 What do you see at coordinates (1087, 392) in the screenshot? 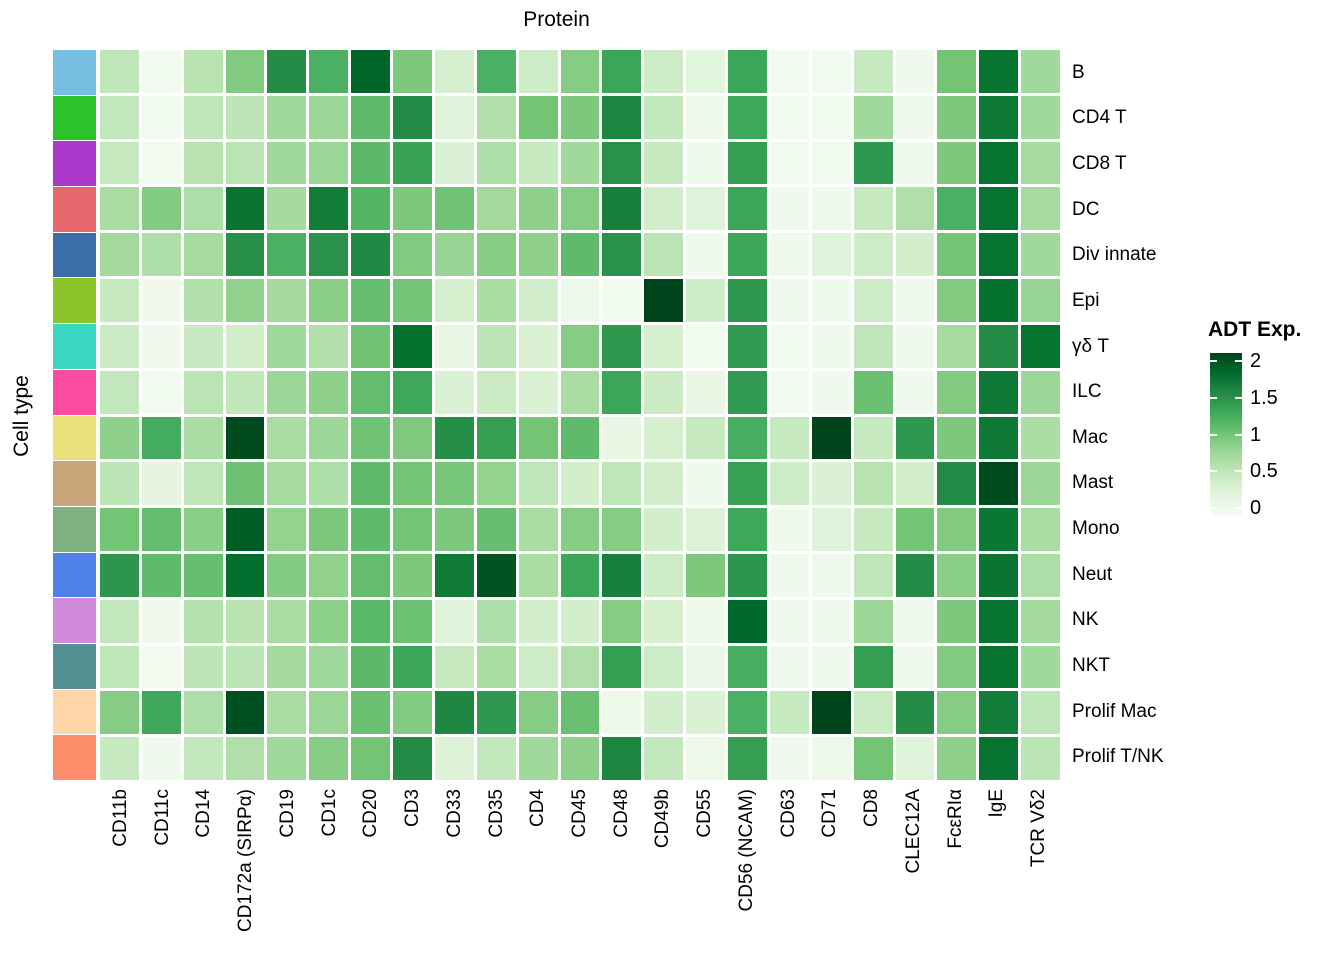
I see `row-label: ILC` at bounding box center [1087, 392].